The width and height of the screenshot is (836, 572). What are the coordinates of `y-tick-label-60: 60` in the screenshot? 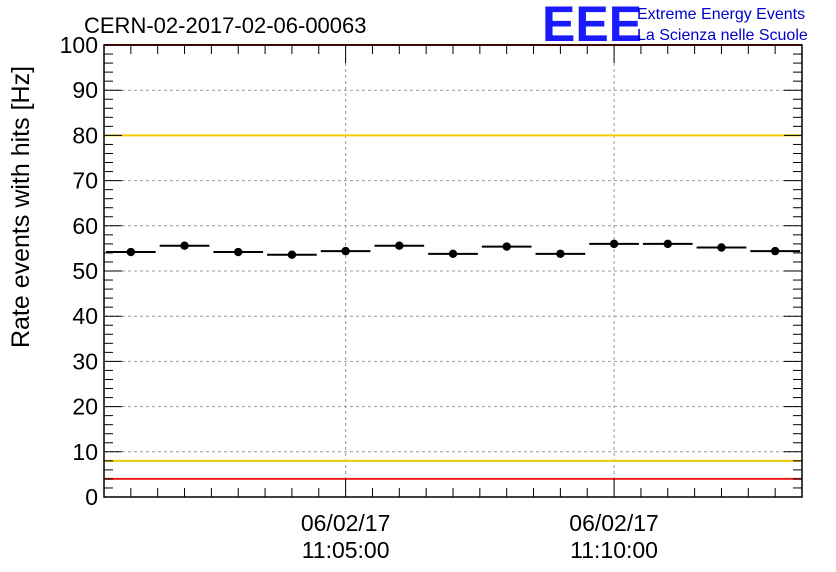 It's located at (85, 226).